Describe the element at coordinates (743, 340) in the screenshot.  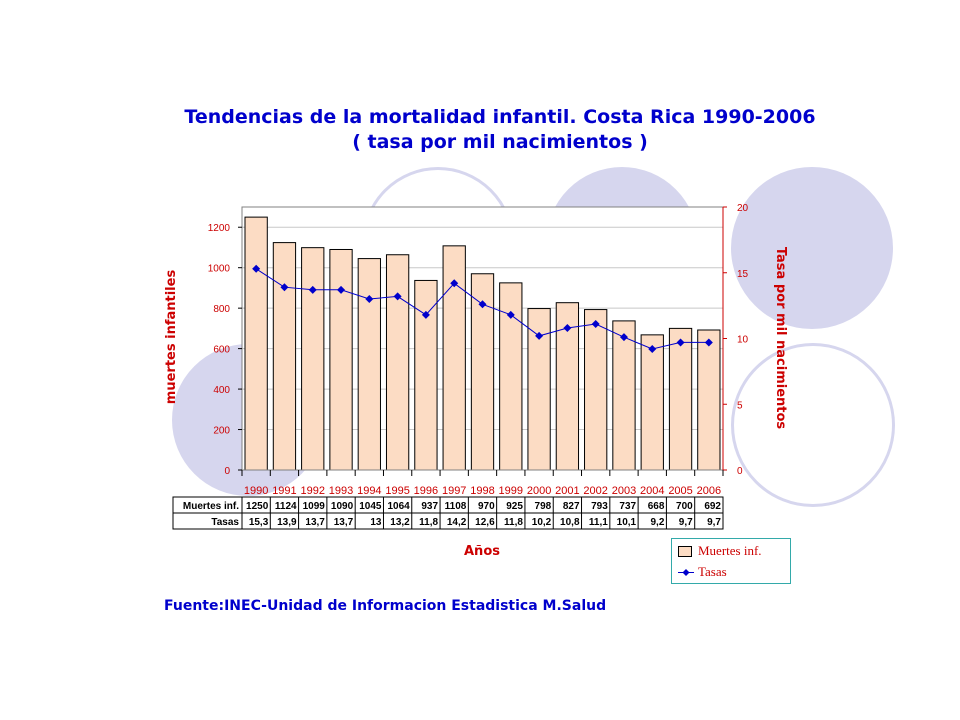
I see `y2-tick-label: 10` at that location.